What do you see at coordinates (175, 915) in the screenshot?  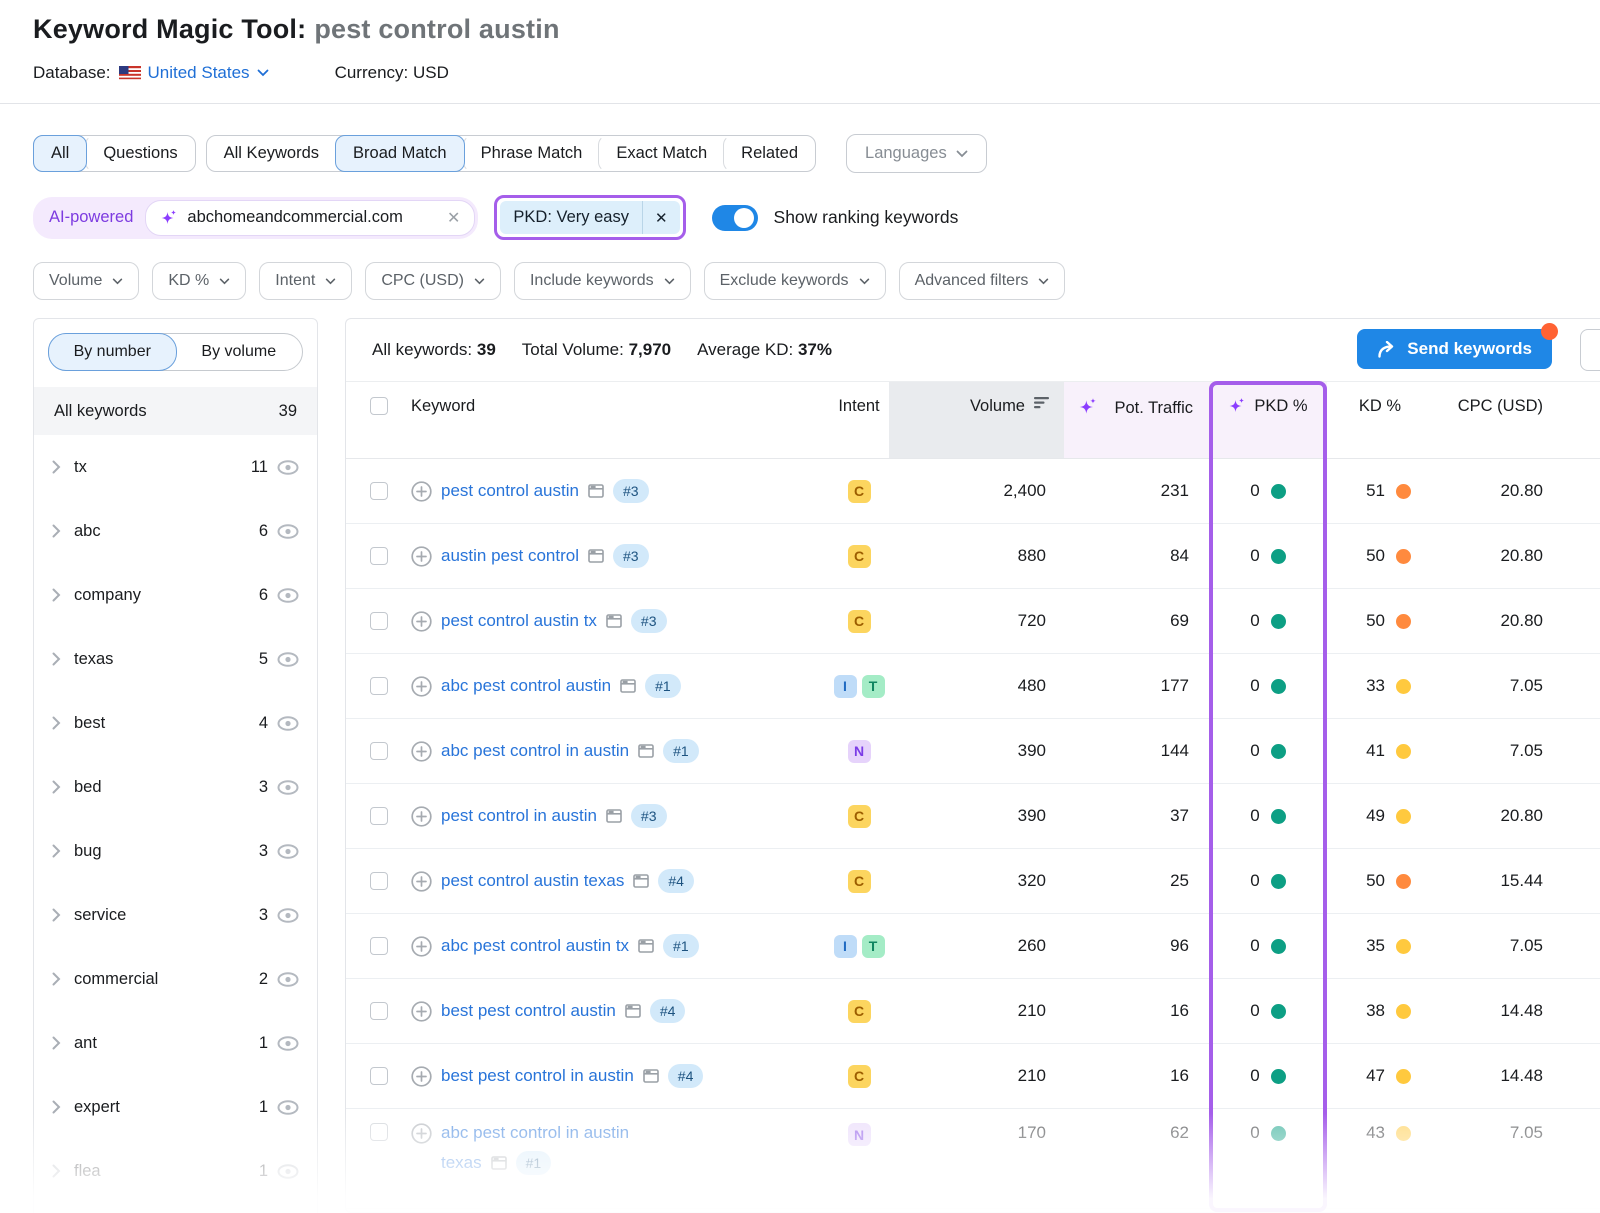 I see `group-item-service: service 3` at bounding box center [175, 915].